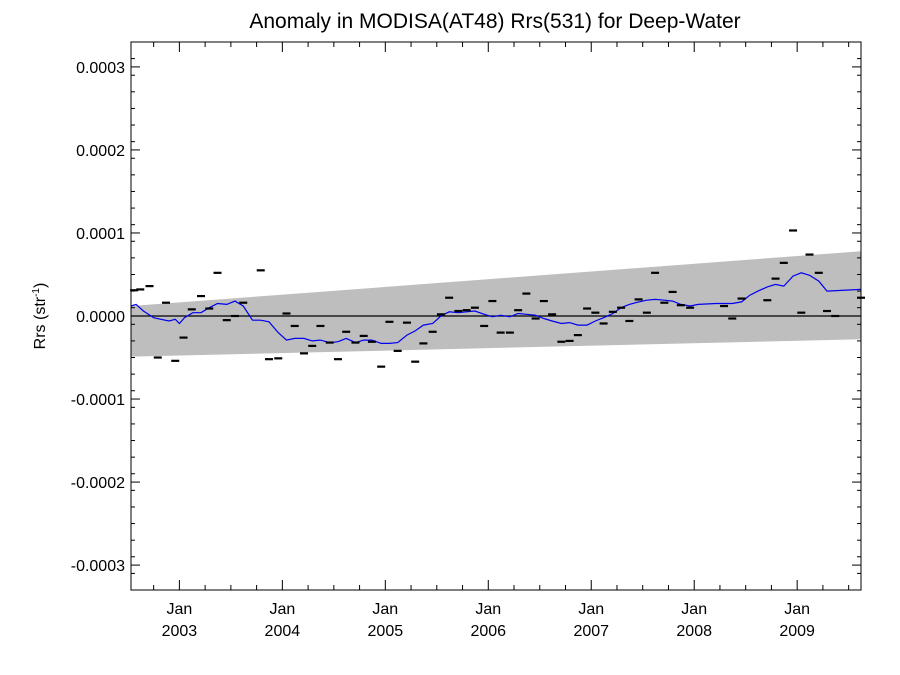 The height and width of the screenshot is (675, 900). I want to click on y-tick-label: 0.0001, so click(100, 234).